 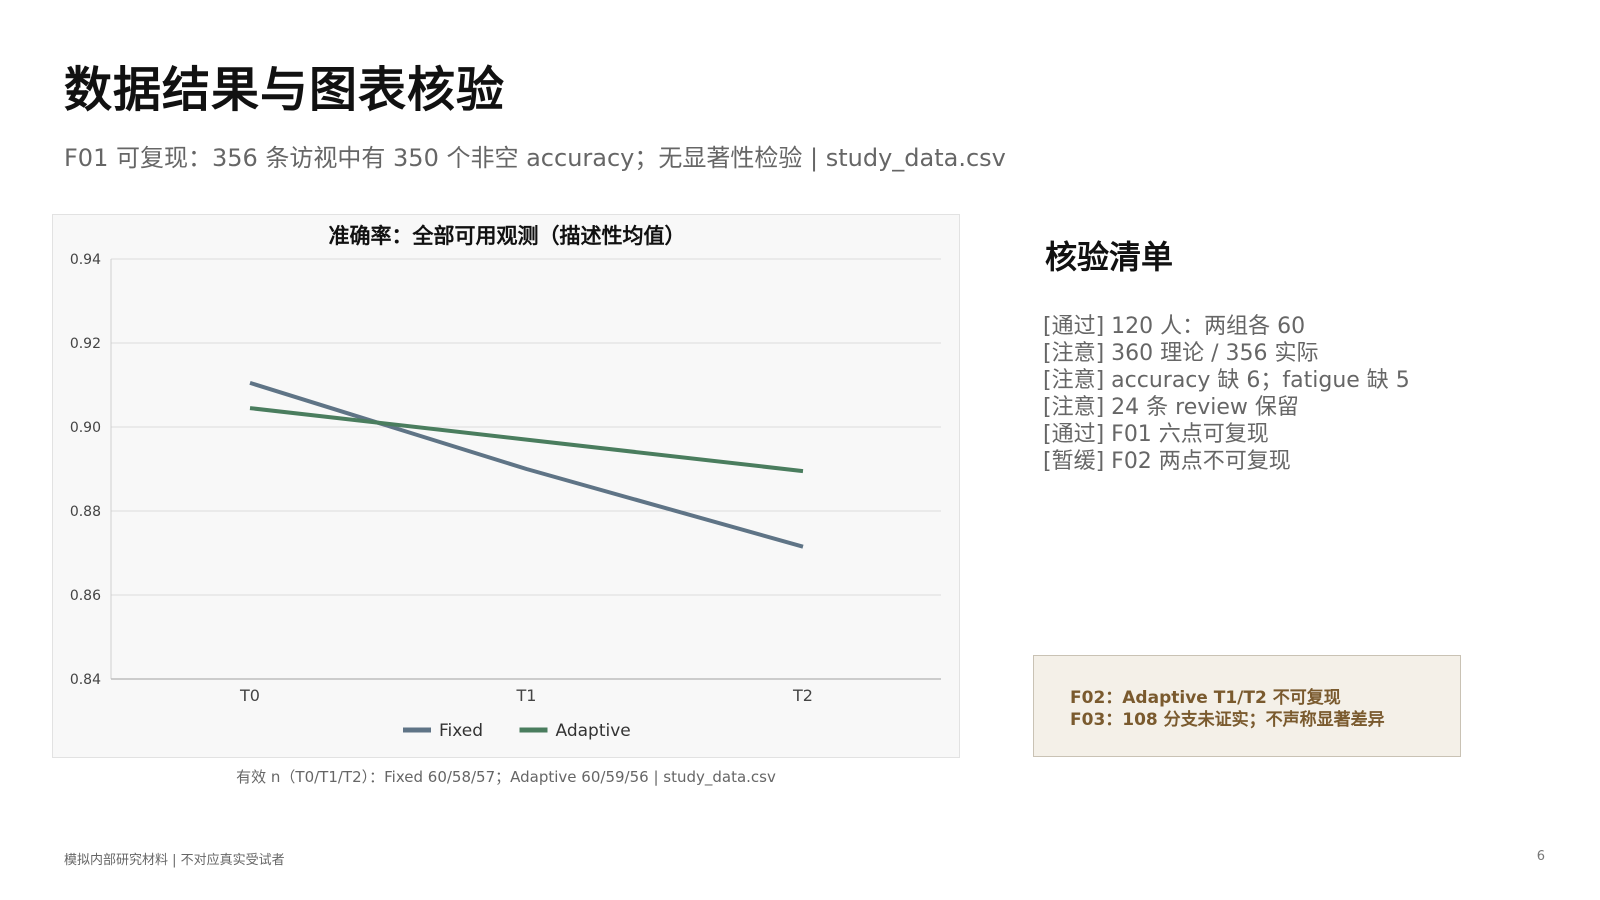 I want to click on checklist-item: [注意] 24 条 review 保留, so click(x=1171, y=407).